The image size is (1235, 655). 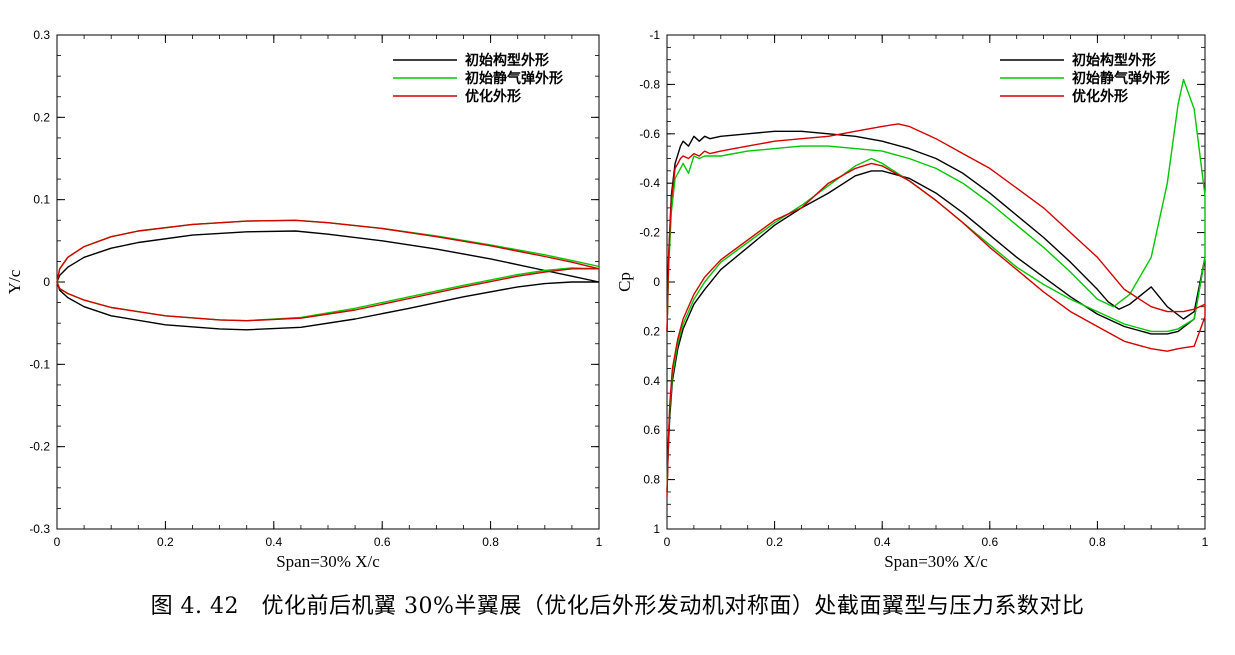 What do you see at coordinates (41, 200) in the screenshot?
I see `y-tick-label: 0.1` at bounding box center [41, 200].